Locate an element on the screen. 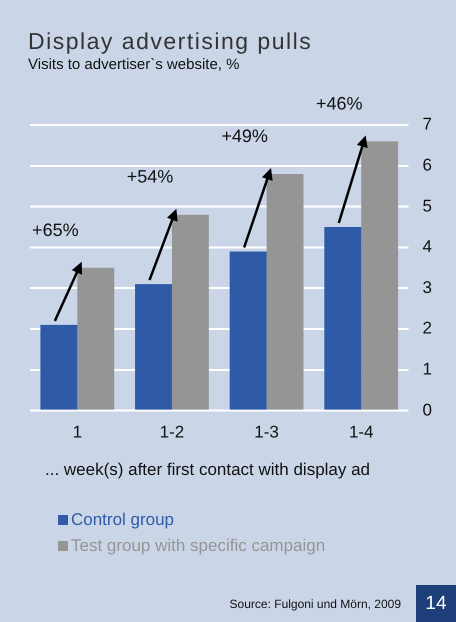 The height and width of the screenshot is (622, 456). x-axis-title: ... week(s) after first contact with display ad is located at coordinates (208, 470).